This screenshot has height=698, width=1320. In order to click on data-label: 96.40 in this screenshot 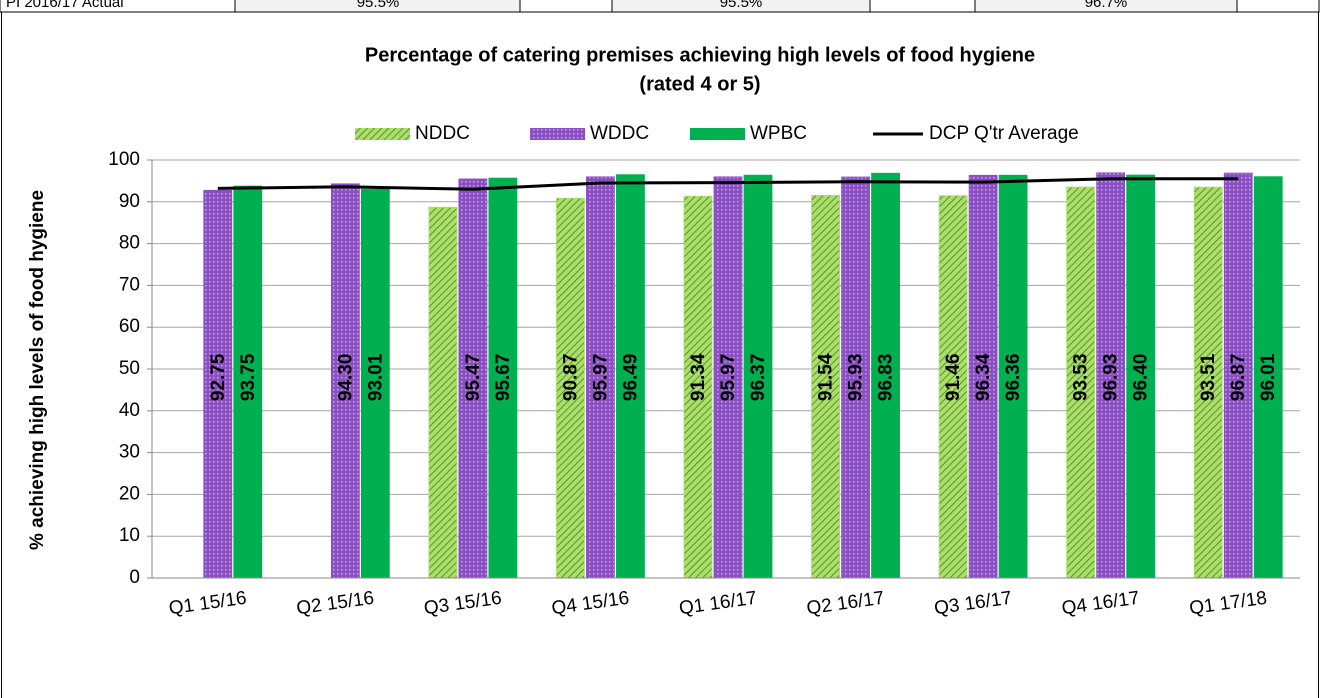, I will do `click(1141, 378)`.